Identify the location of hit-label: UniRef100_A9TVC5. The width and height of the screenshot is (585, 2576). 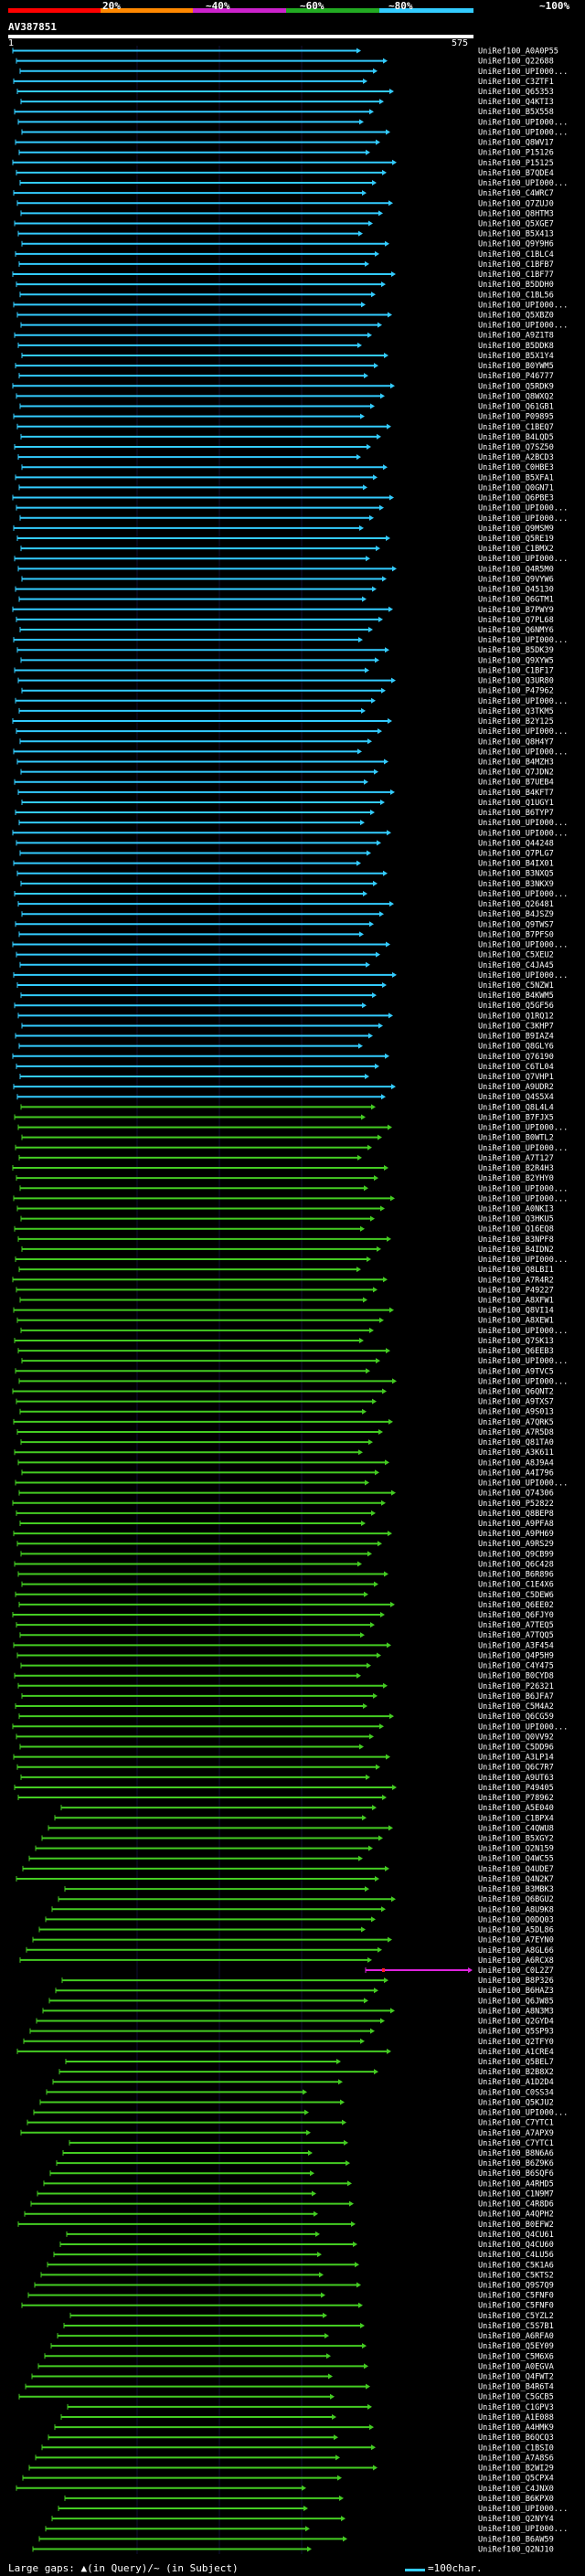
(516, 1371).